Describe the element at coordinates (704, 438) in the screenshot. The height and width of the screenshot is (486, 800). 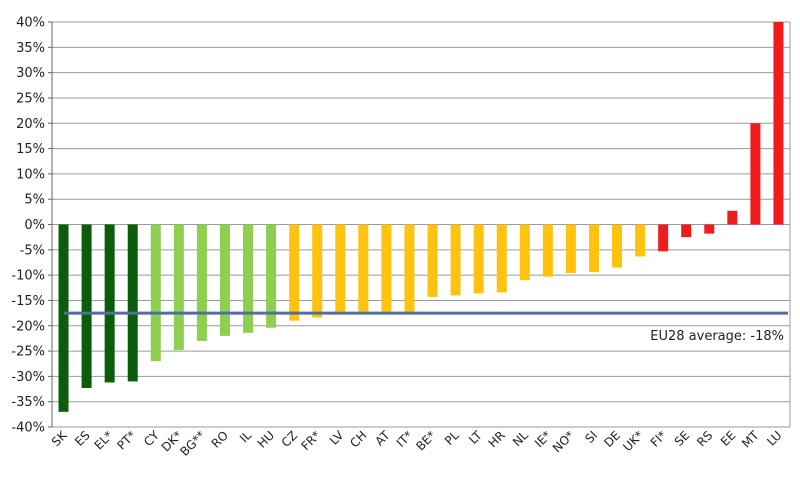
I see `x-tick-label: RS` at that location.